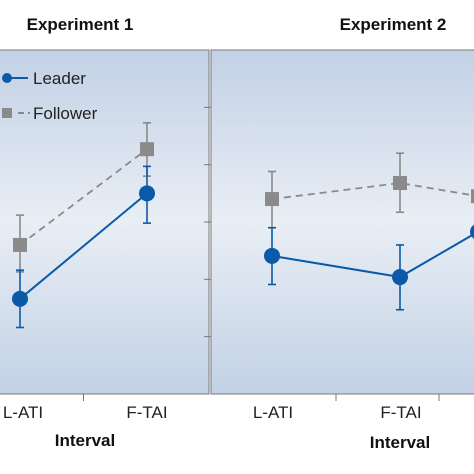 The width and height of the screenshot is (474, 474). Describe the element at coordinates (80, 24) in the screenshot. I see `panel-title-1: Experiment 1` at that location.